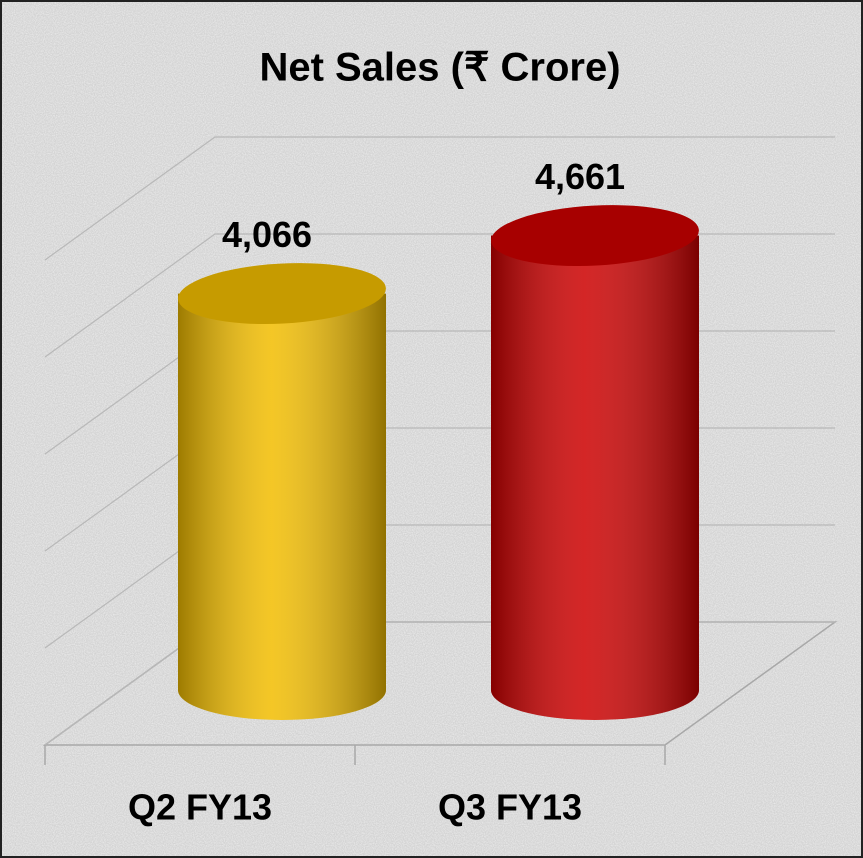  I want to click on grid-line, so click(439, 198).